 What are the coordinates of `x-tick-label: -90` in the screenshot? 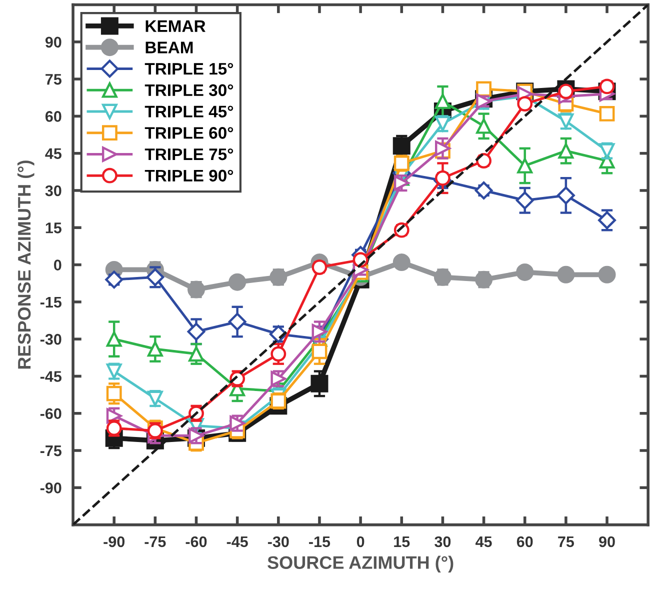 It's located at (114, 542).